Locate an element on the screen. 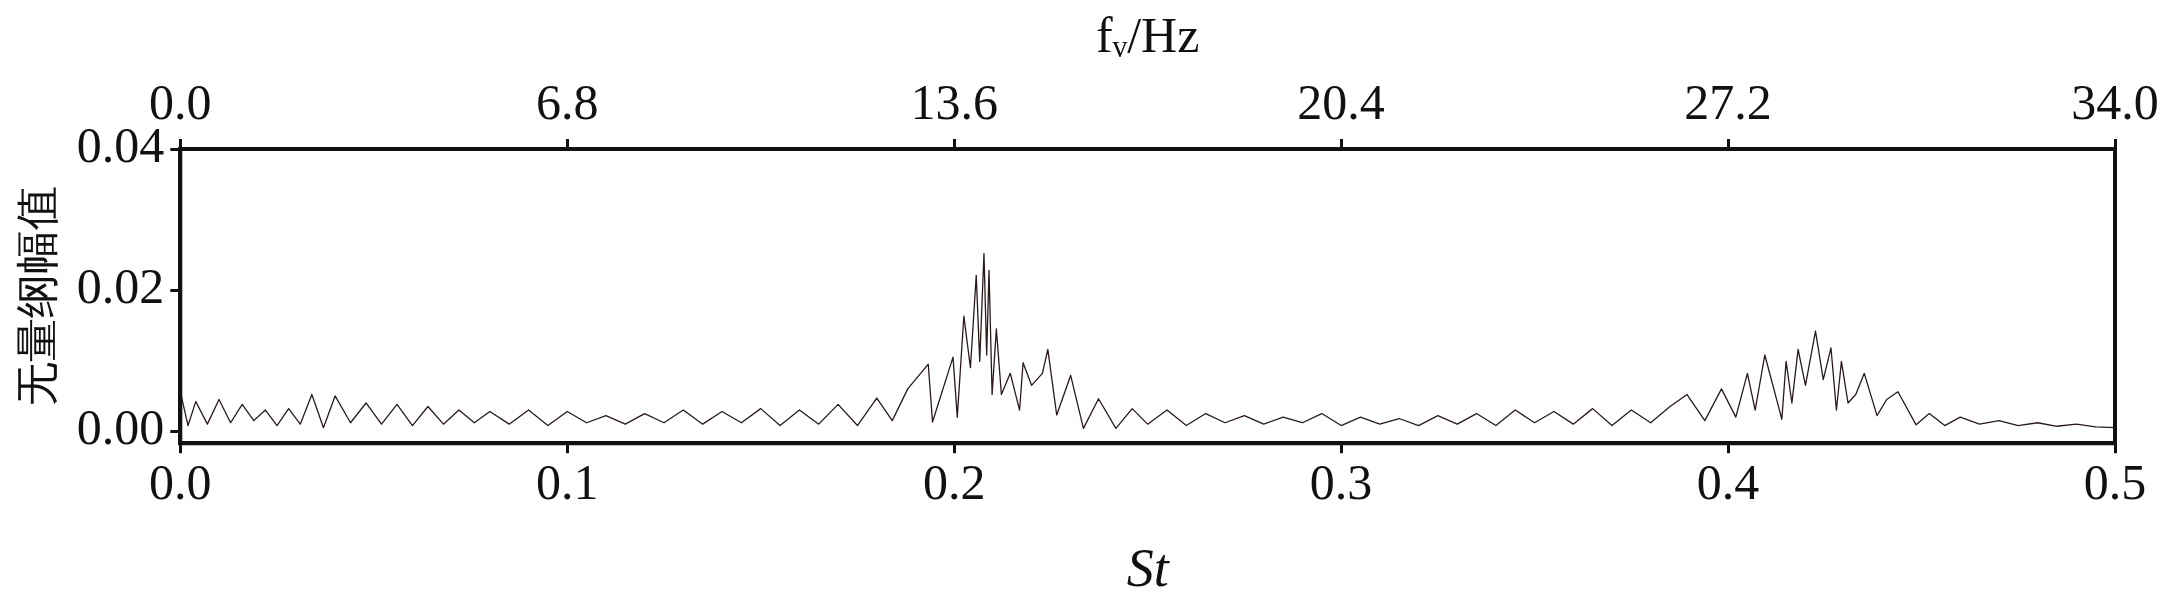 Image resolution: width=2175 pixels, height=613 pixels. x-tick-label: 0.2 is located at coordinates (954, 482).